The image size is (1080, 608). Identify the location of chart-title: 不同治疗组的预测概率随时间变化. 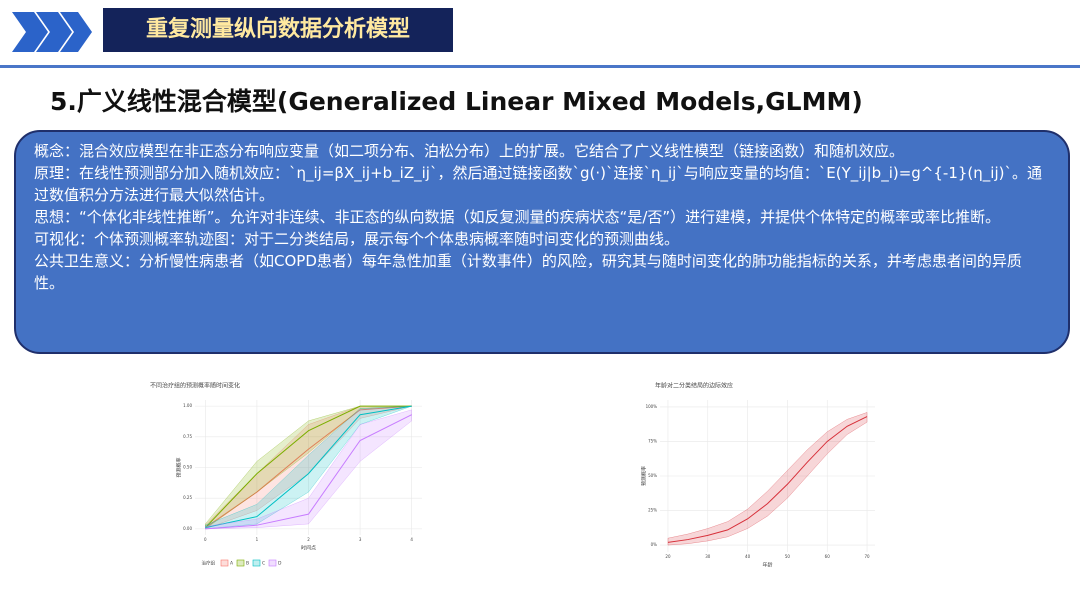
(195, 386).